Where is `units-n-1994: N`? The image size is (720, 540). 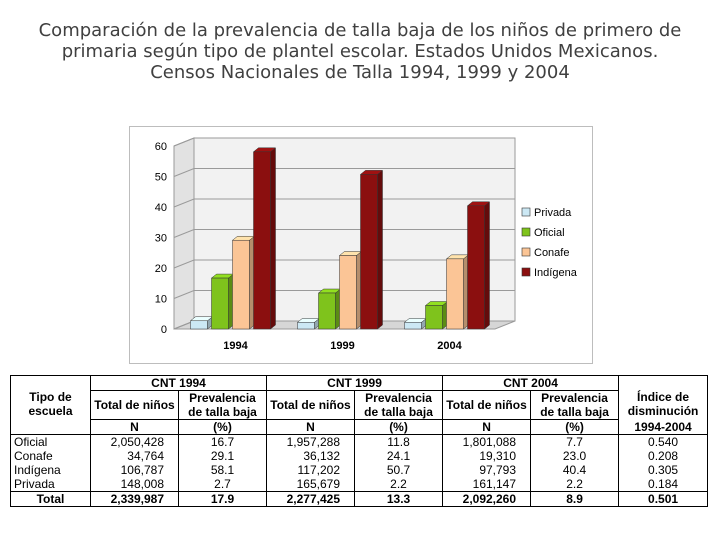
units-n-1994: N is located at coordinates (134, 427).